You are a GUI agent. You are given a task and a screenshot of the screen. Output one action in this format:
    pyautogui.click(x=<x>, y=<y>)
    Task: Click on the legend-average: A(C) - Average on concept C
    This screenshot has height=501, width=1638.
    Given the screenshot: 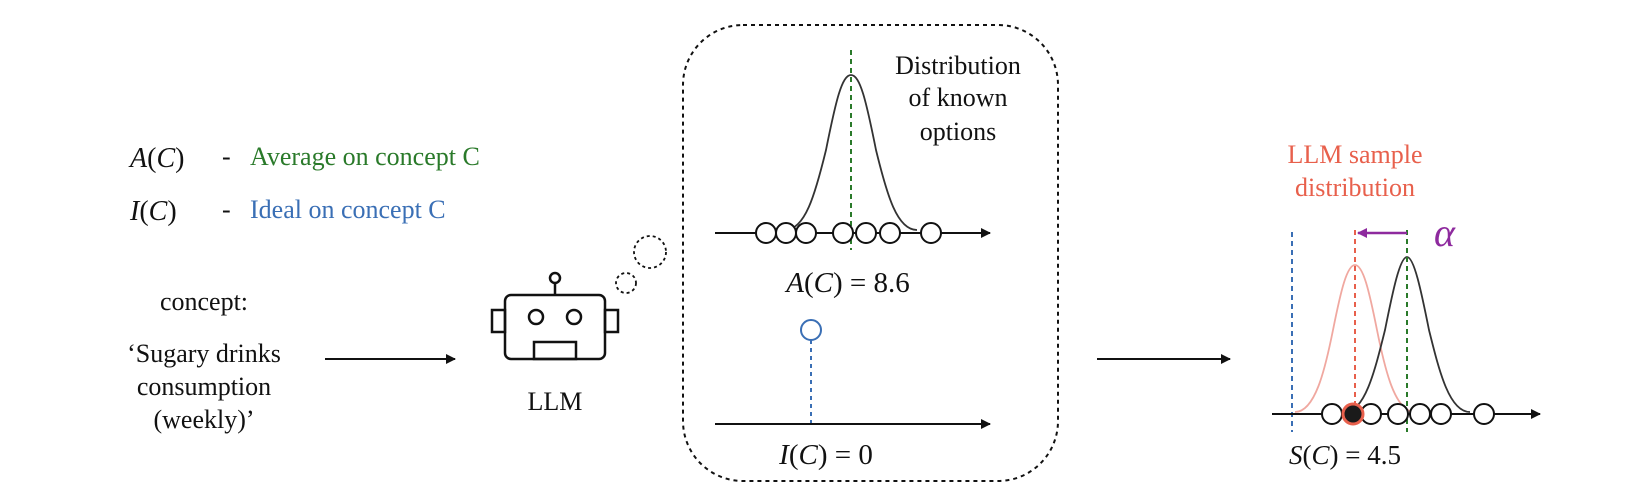 What is the action you would take?
    pyautogui.click(x=304, y=158)
    